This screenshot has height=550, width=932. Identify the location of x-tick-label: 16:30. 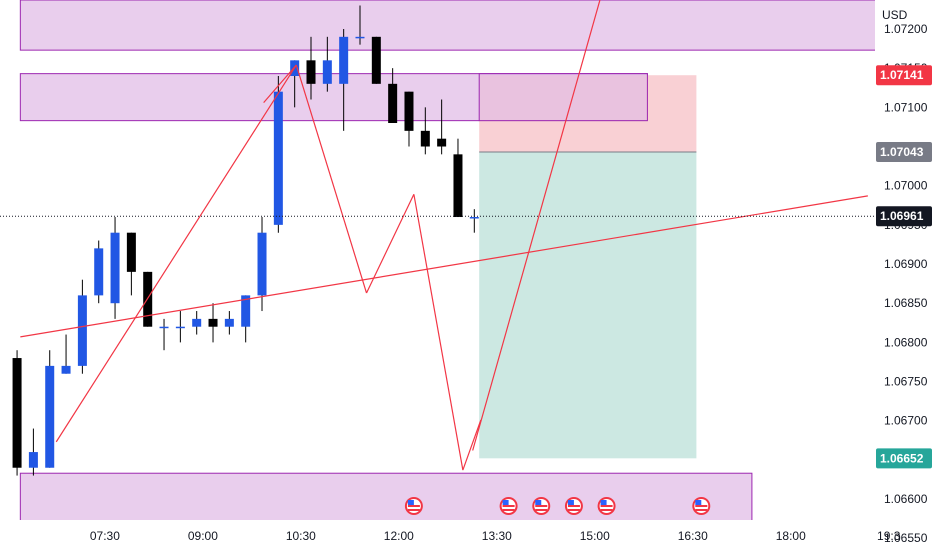
(693, 536).